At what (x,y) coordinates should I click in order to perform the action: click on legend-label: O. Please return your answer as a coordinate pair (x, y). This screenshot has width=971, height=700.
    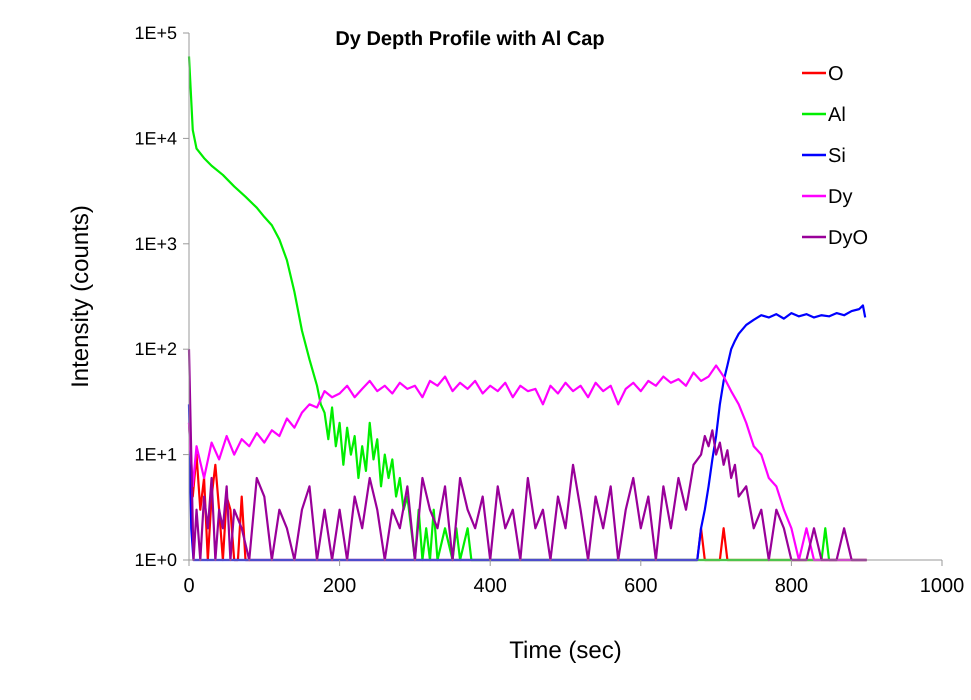
    Looking at the image, I should click on (836, 74).